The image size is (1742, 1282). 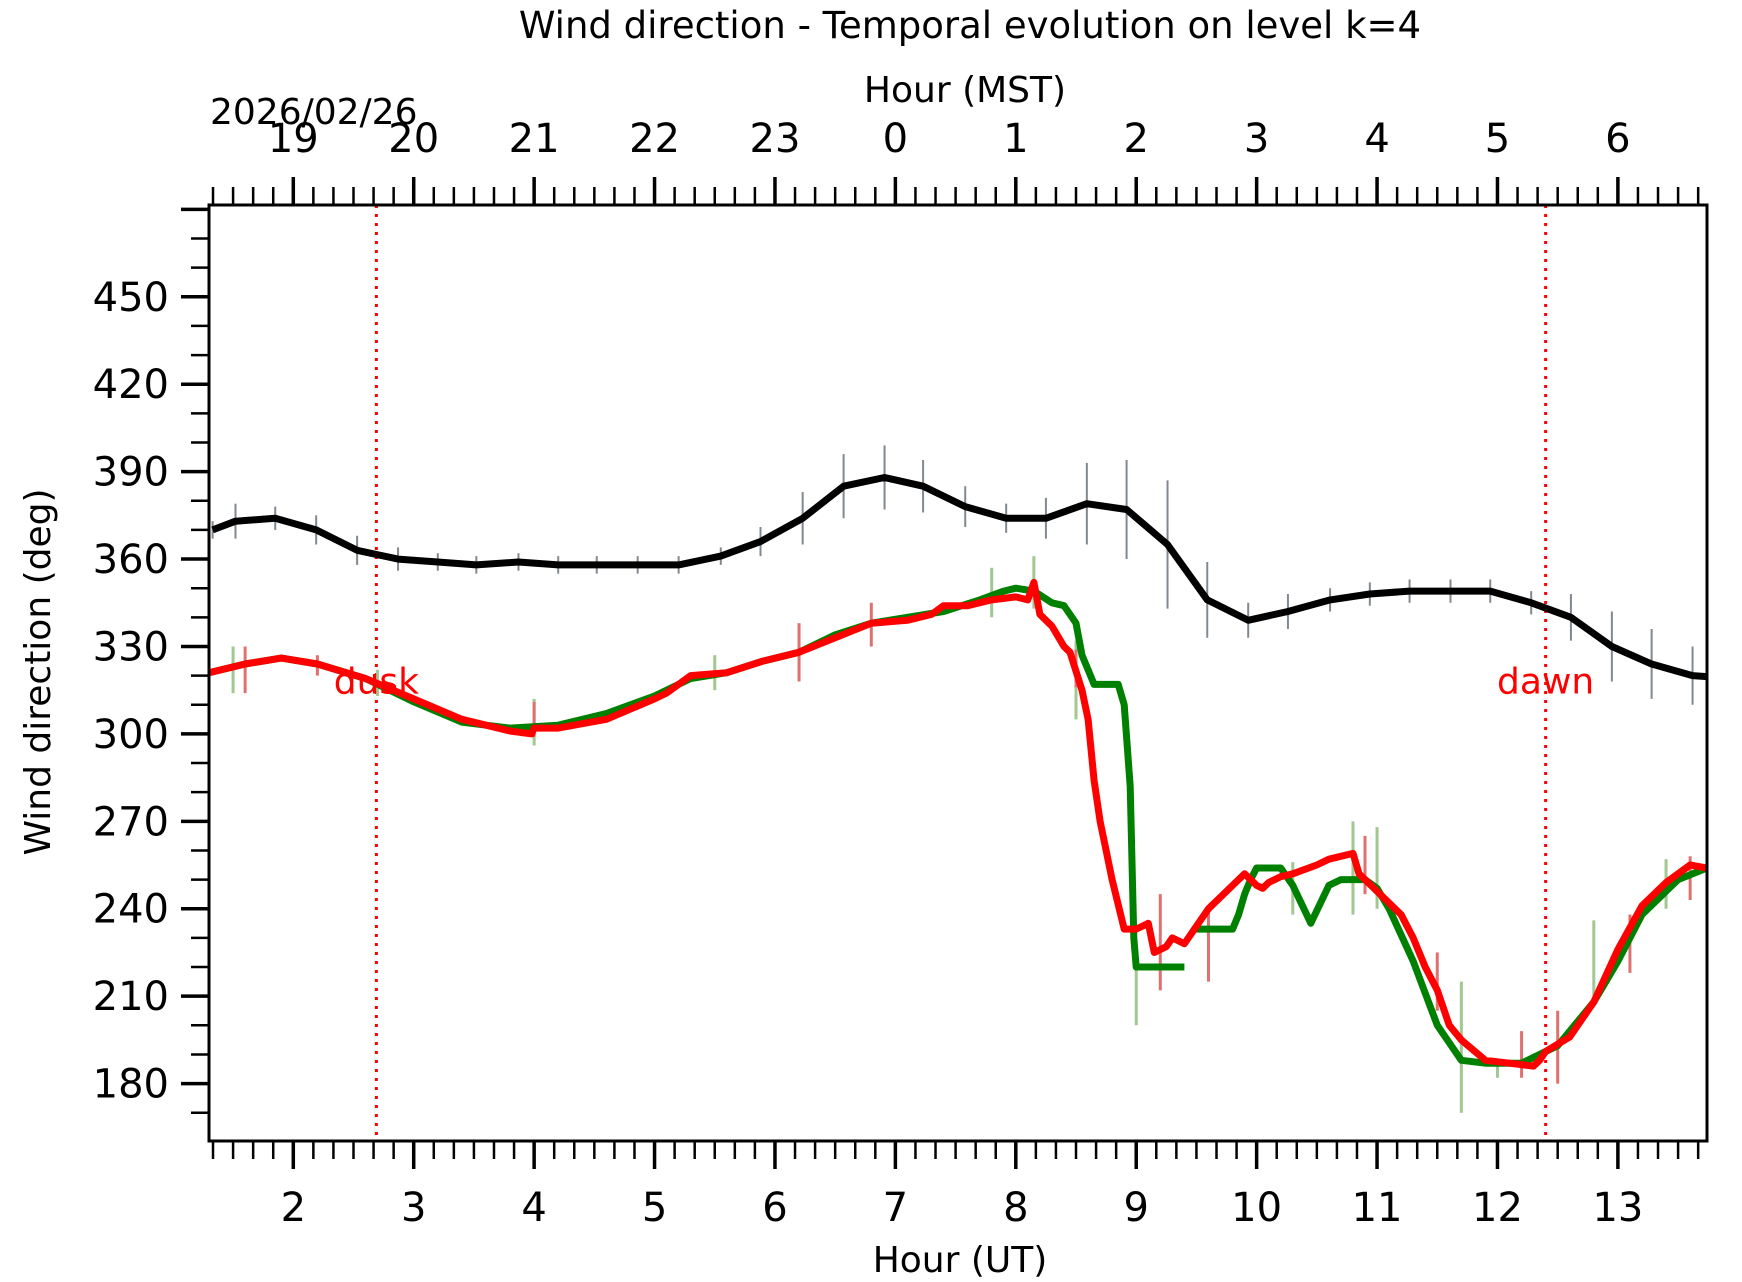 What do you see at coordinates (1617, 139) in the screenshot?
I see `top-tick-label: 6` at bounding box center [1617, 139].